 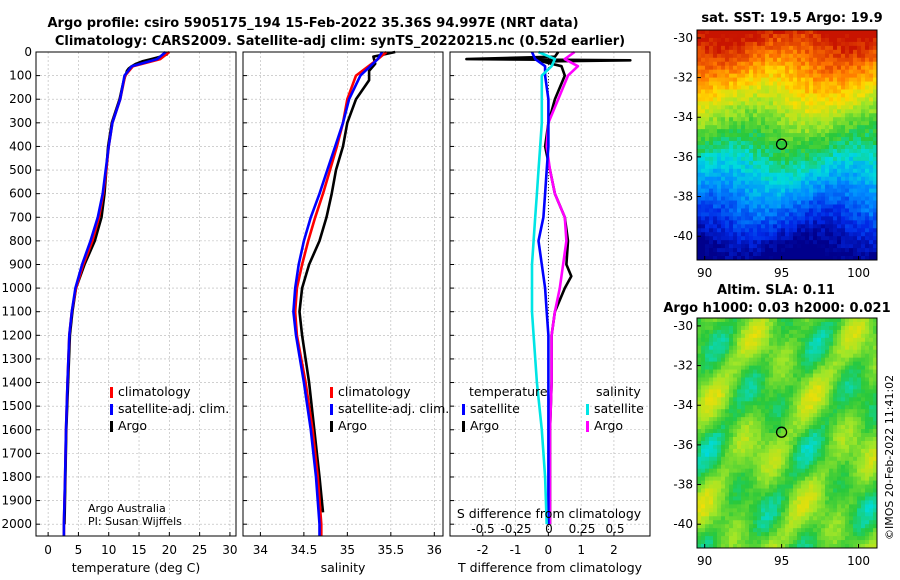 I want to click on legend-swatch-argo, so click(x=111, y=426).